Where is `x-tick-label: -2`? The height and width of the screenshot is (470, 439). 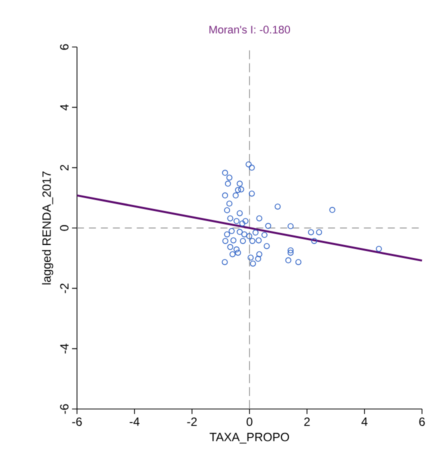
x-tick-label: -2 is located at coordinates (192, 422).